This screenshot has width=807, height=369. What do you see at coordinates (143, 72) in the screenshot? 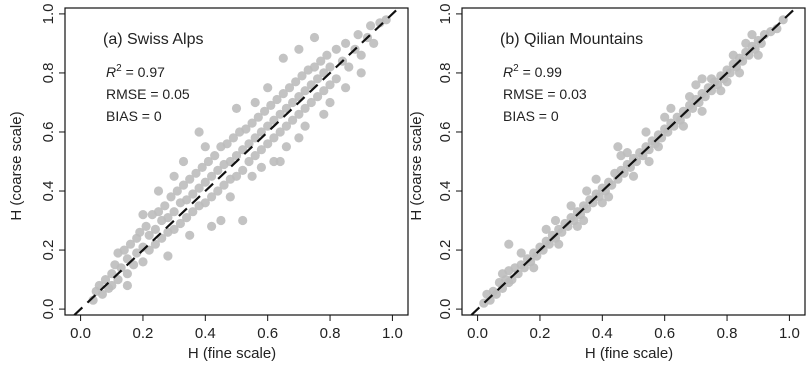
I see `panel-a-r2-value: = 0.97` at bounding box center [143, 72].